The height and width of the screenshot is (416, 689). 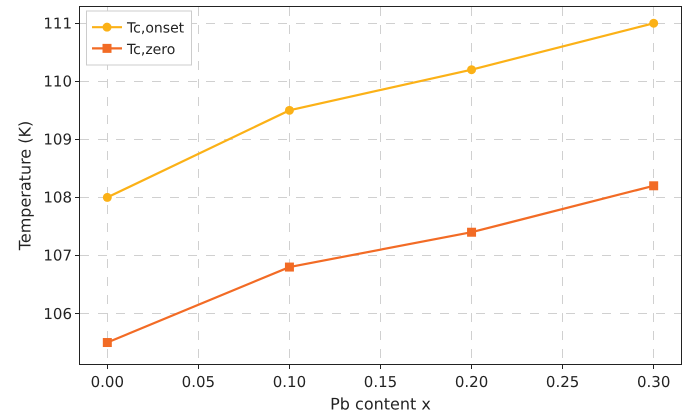 What do you see at coordinates (57, 313) in the screenshot?
I see `y-tick-label: 106` at bounding box center [57, 313].